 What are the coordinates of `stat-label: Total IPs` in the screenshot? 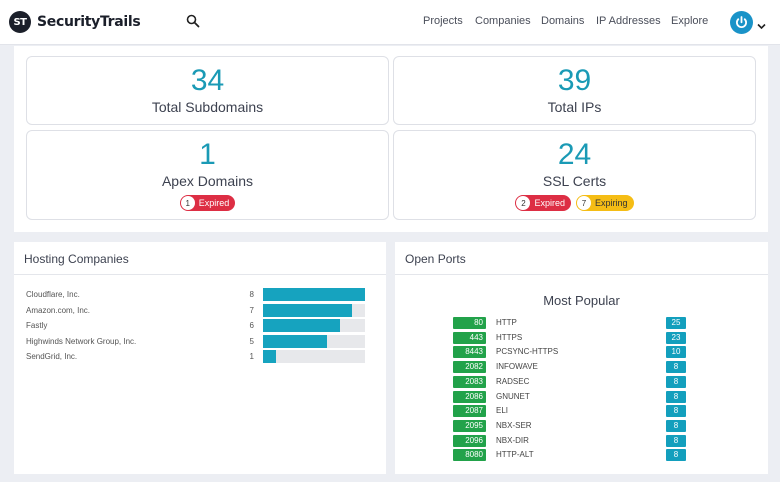 It's located at (574, 107).